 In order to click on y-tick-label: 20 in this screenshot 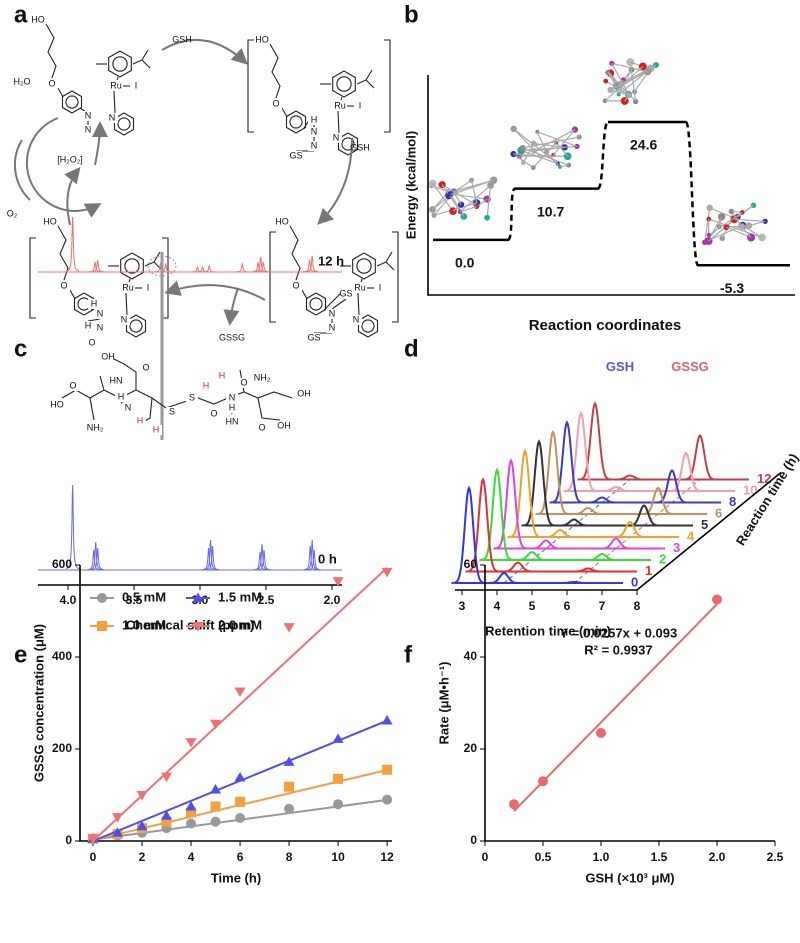, I will do `click(471, 748)`.